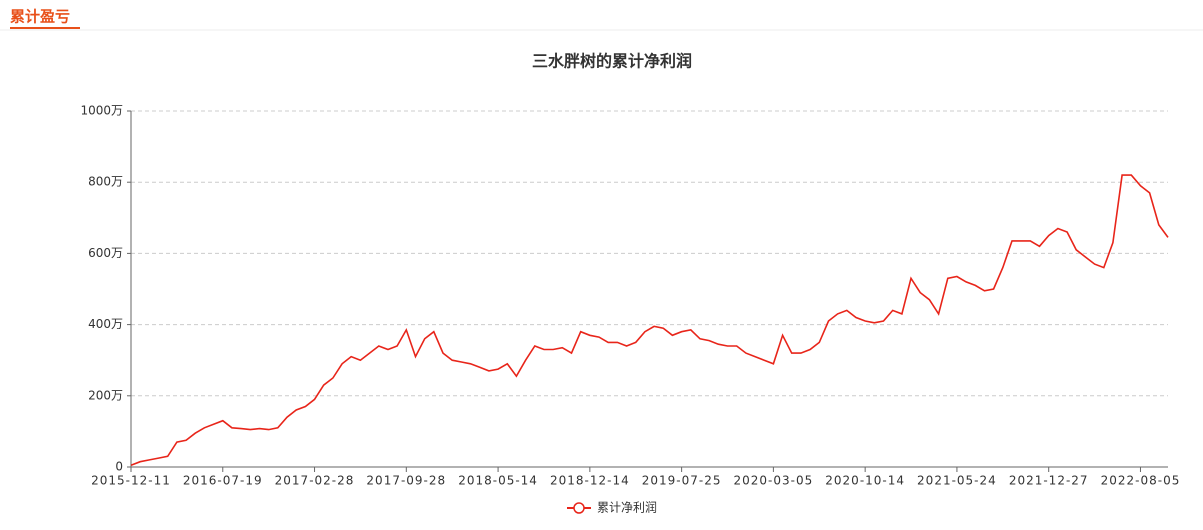 This screenshot has width=1203, height=530. I want to click on x-tick-label: 2017-02-28, so click(315, 481).